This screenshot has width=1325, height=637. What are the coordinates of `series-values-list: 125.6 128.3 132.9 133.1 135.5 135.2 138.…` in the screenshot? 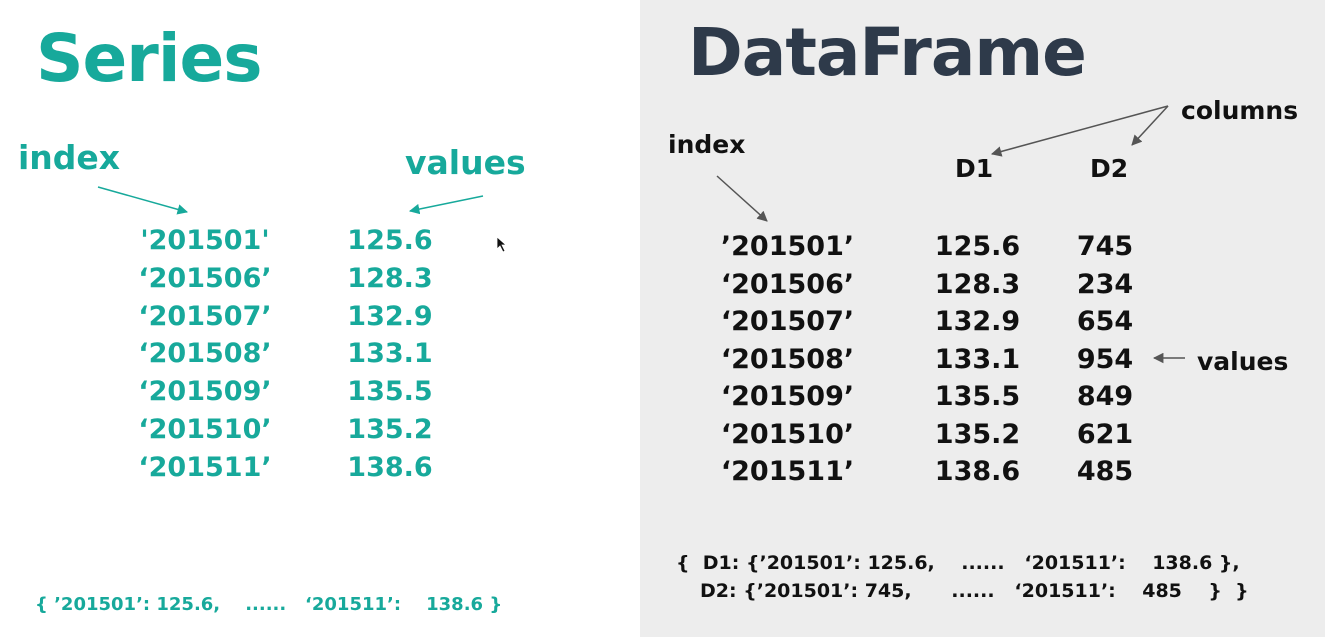 It's located at (390, 354).